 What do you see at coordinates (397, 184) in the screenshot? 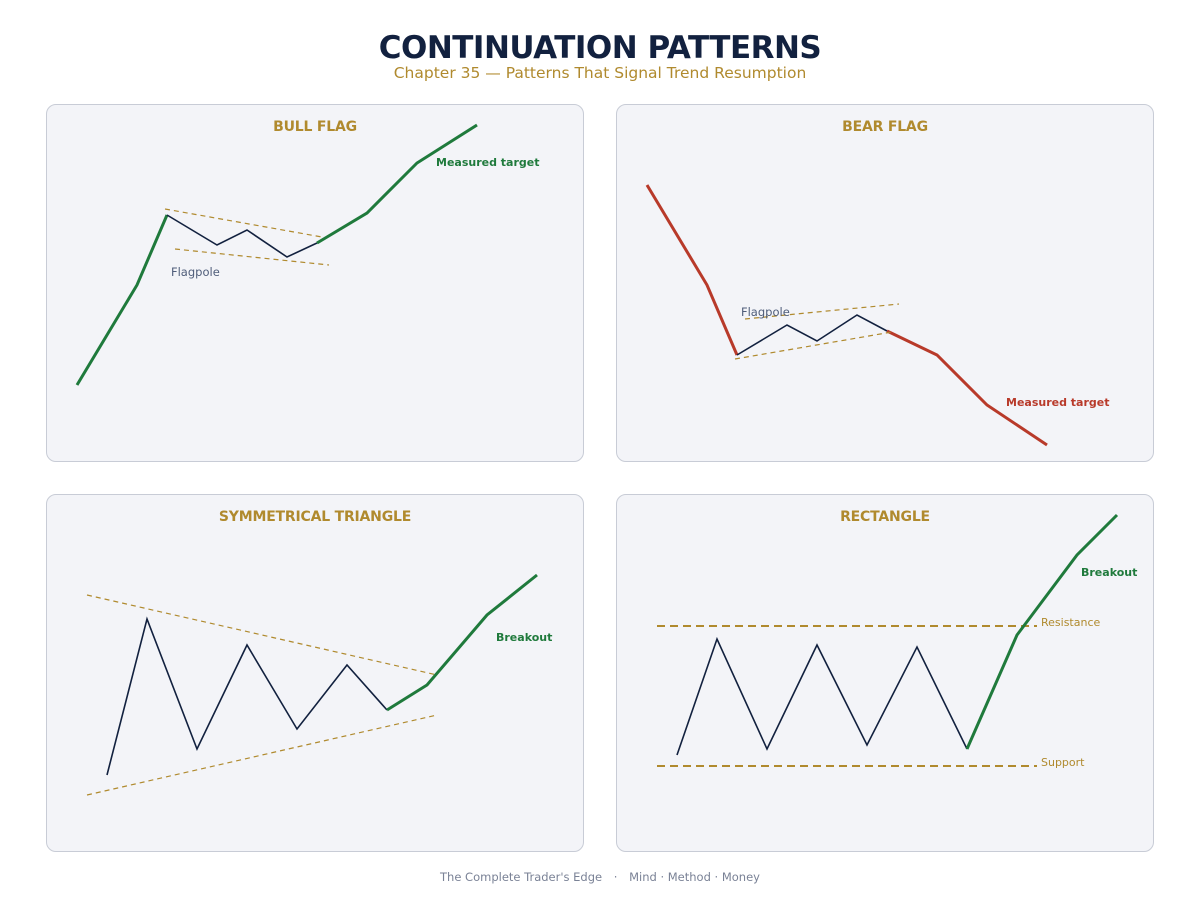
I see `bull-flag-continuation-line` at bounding box center [397, 184].